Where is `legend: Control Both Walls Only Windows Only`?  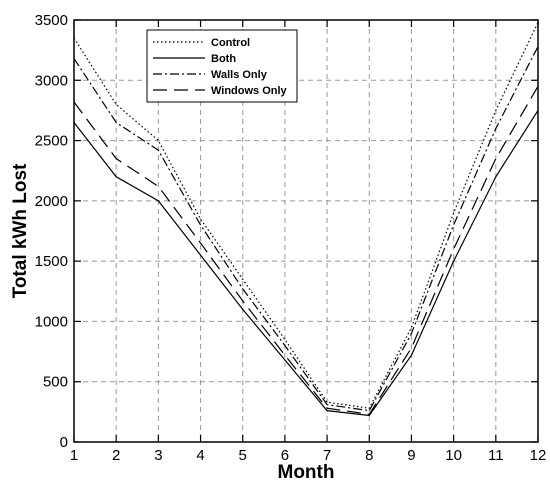
legend: Control Both Walls Only Windows Only is located at coordinates (222, 66).